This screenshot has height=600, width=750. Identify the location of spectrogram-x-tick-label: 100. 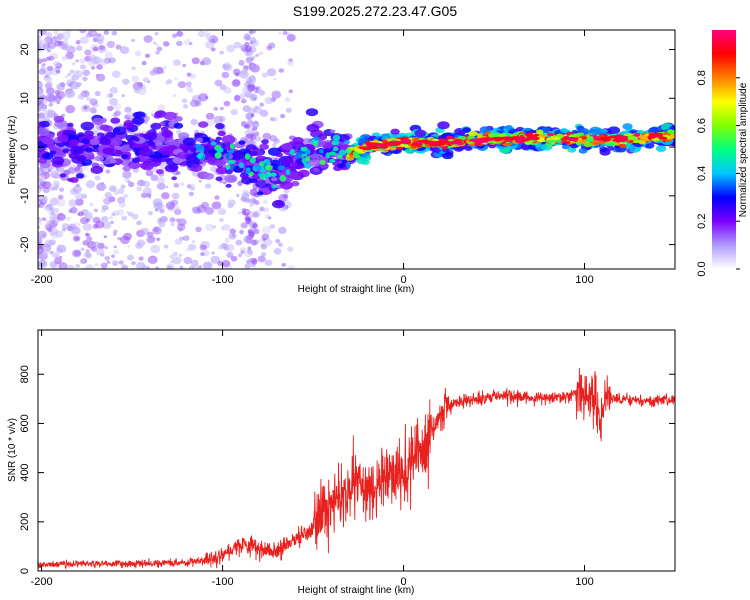
(584, 280).